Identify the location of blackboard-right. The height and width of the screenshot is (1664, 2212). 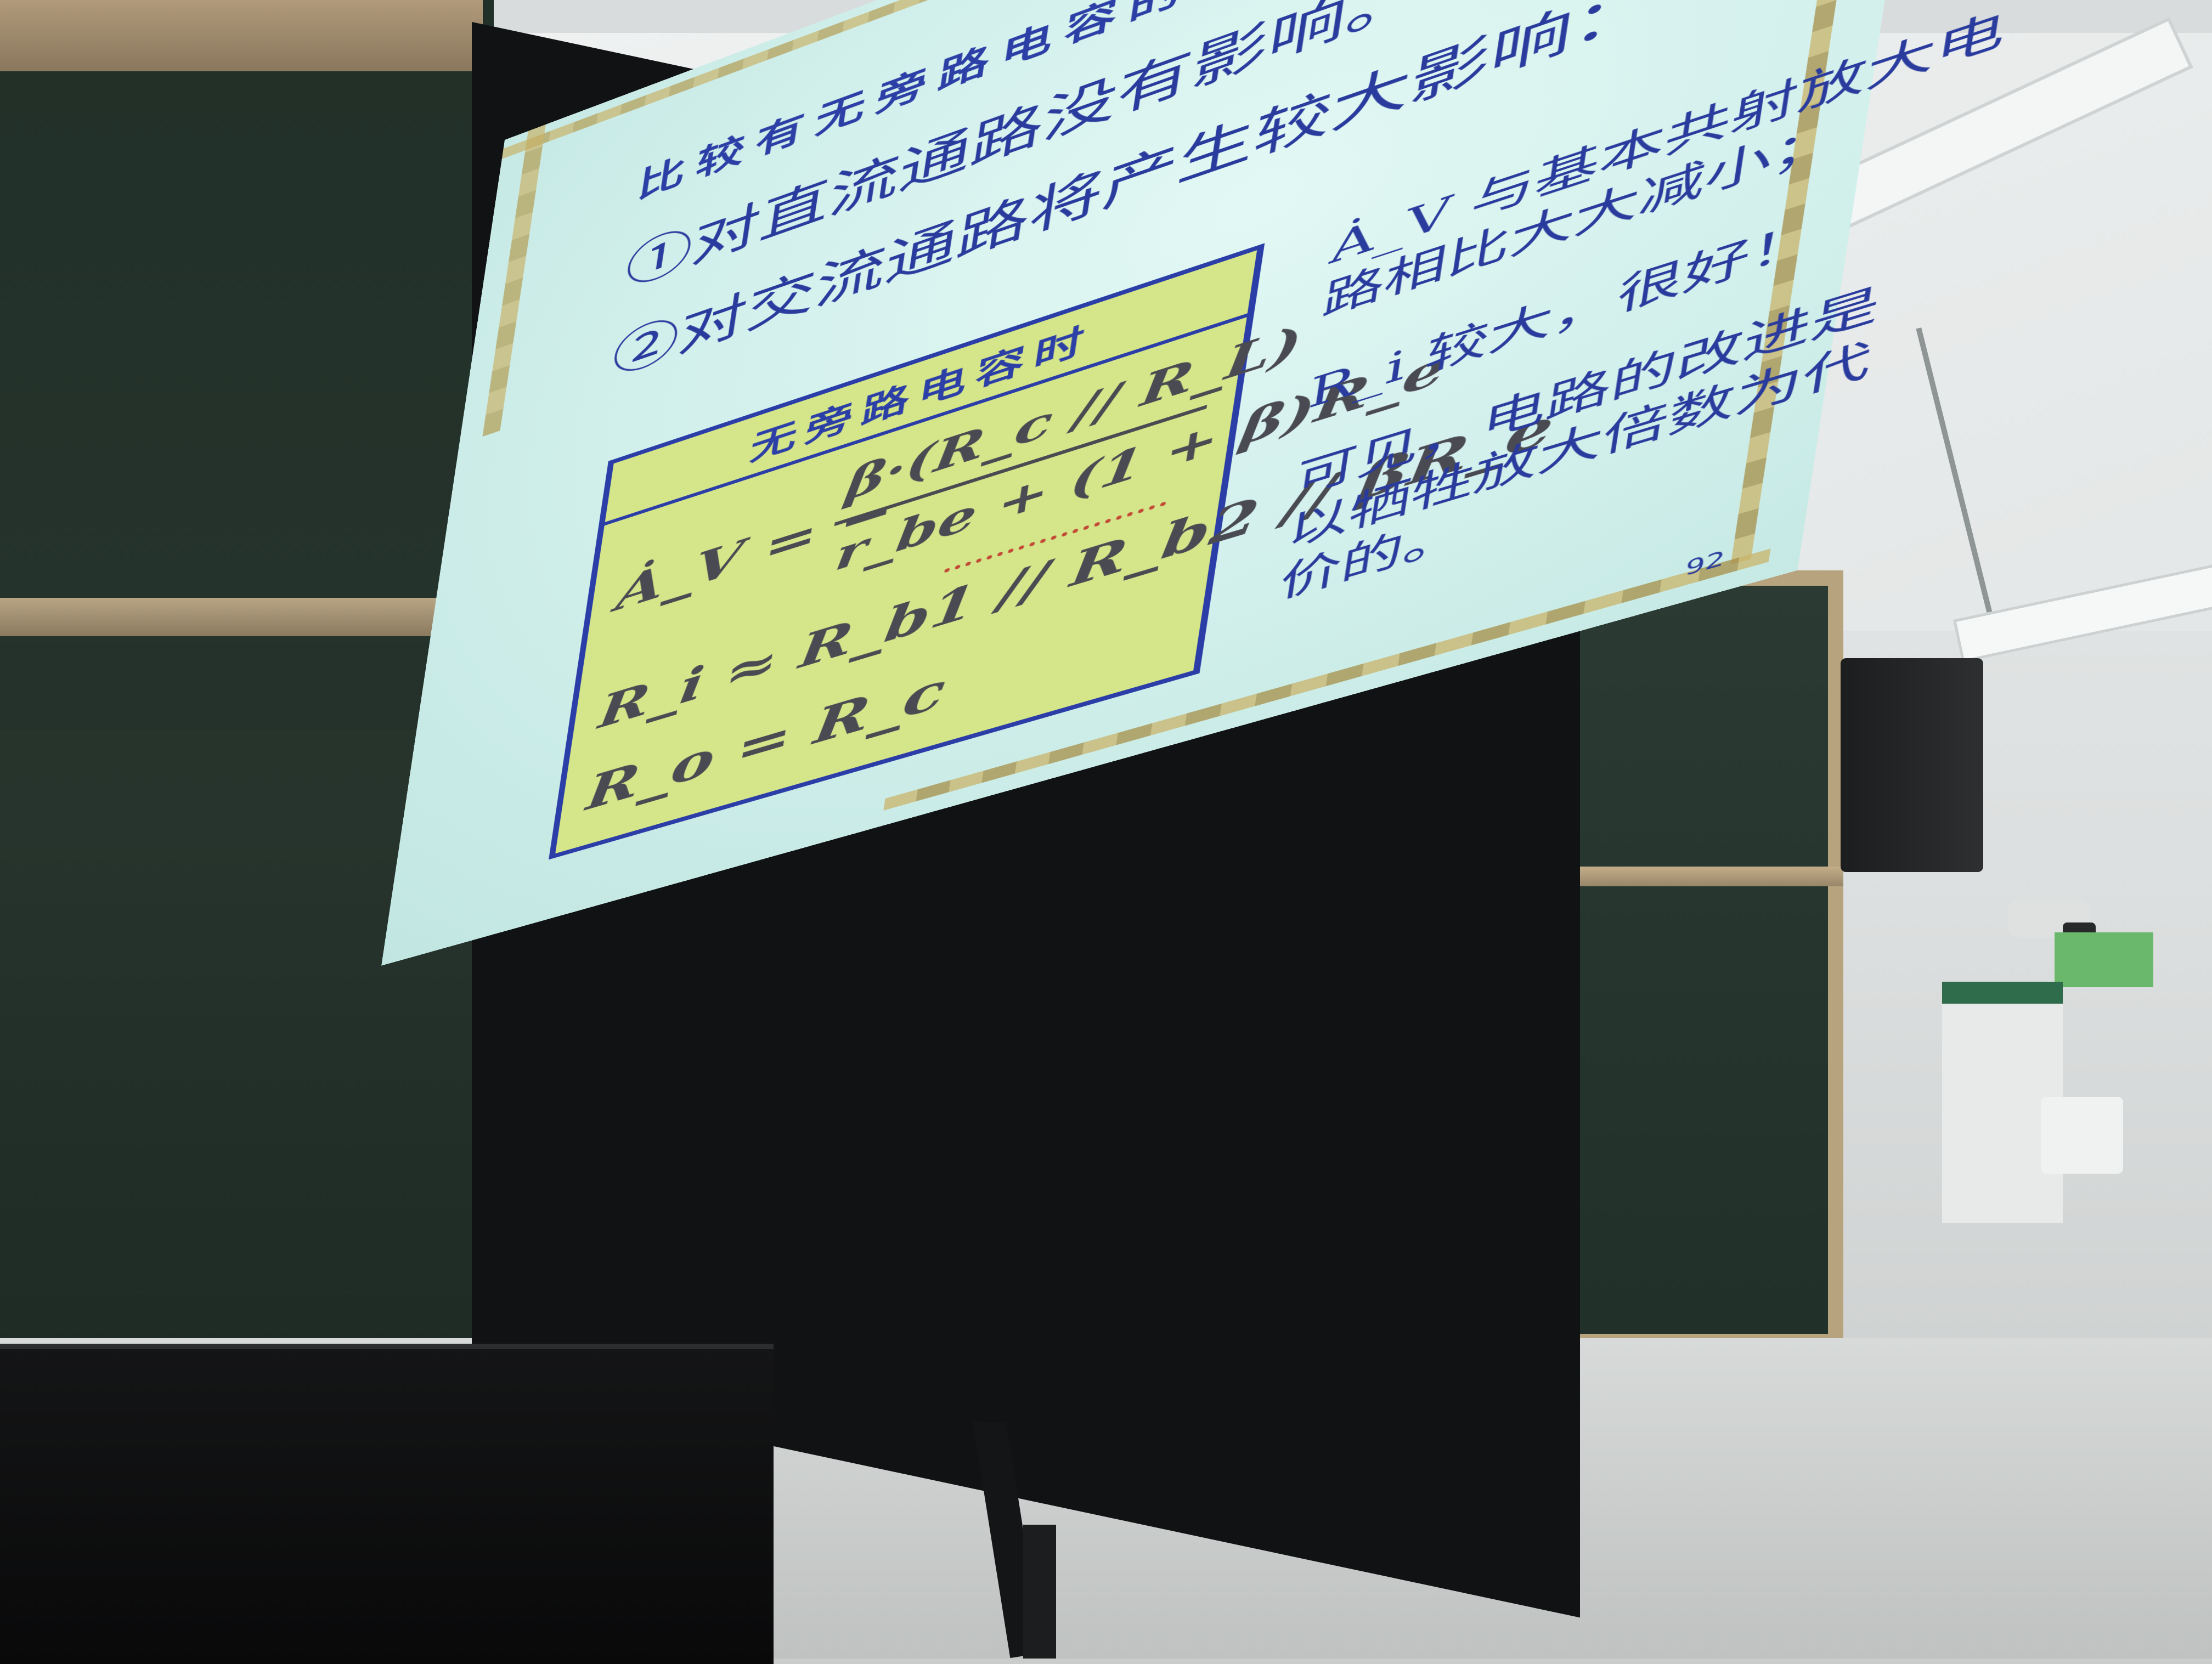
(1689, 960).